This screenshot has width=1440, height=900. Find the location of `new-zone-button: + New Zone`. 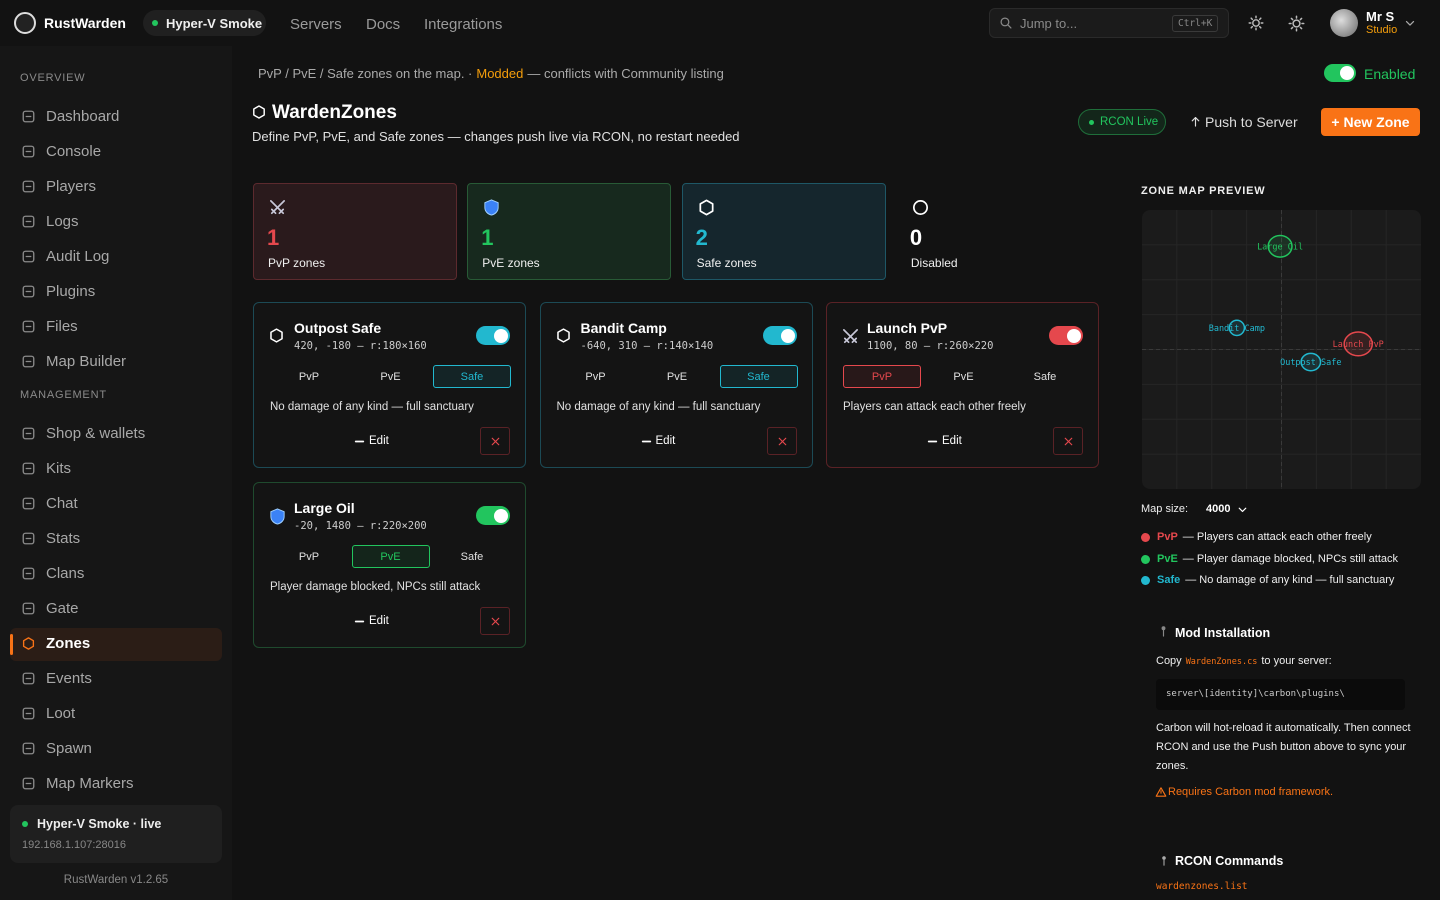

new-zone-button: + New Zone is located at coordinates (1370, 122).